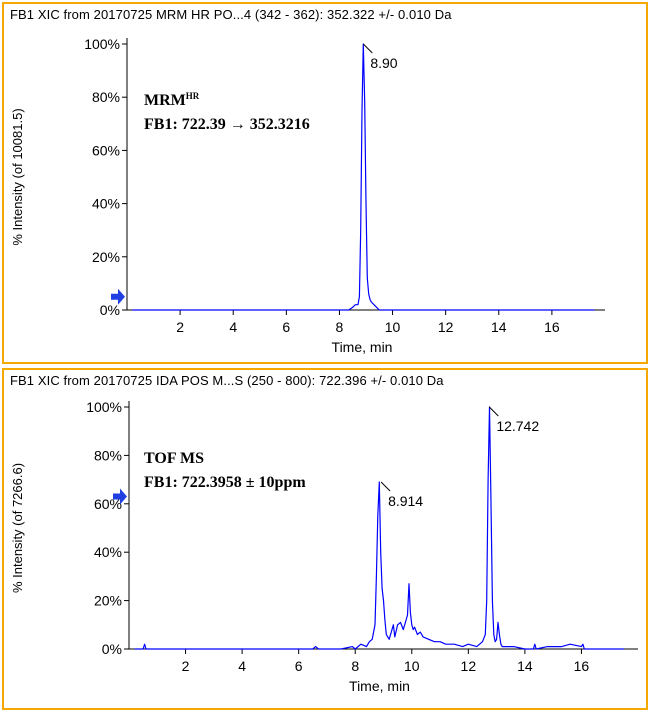 Image resolution: width=652 pixels, height=712 pixels. Describe the element at coordinates (517, 426) in the screenshot. I see `peak-label: 12.742` at that location.